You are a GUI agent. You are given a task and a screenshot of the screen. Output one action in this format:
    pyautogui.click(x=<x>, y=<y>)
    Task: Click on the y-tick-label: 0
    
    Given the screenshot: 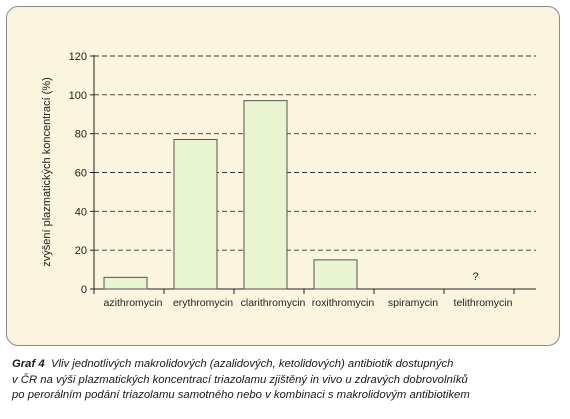 What is the action you would take?
    pyautogui.click(x=84, y=290)
    